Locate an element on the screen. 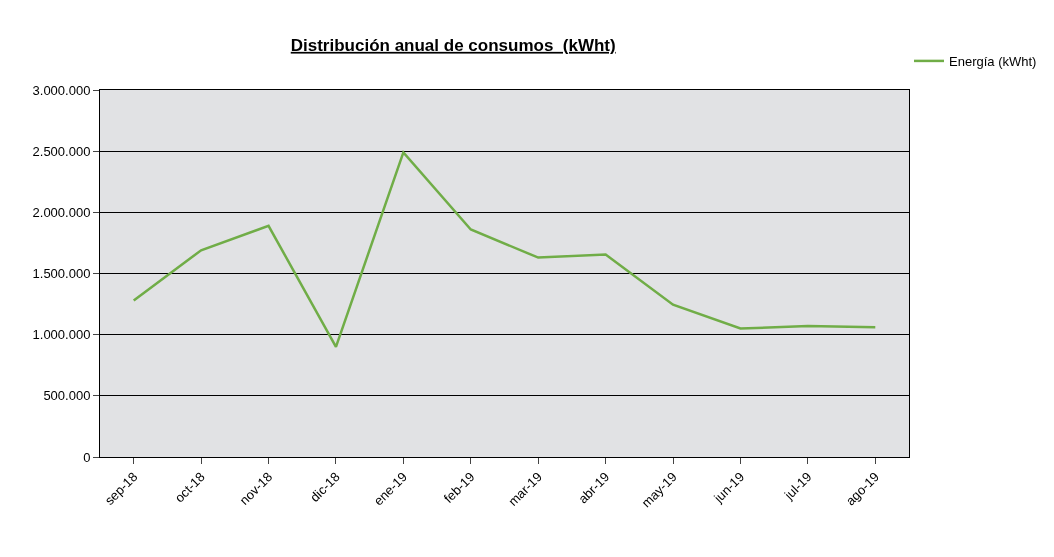 Image resolution: width=1054 pixels, height=557 pixels. y-tick-label: 3.000.000 is located at coordinates (61, 90).